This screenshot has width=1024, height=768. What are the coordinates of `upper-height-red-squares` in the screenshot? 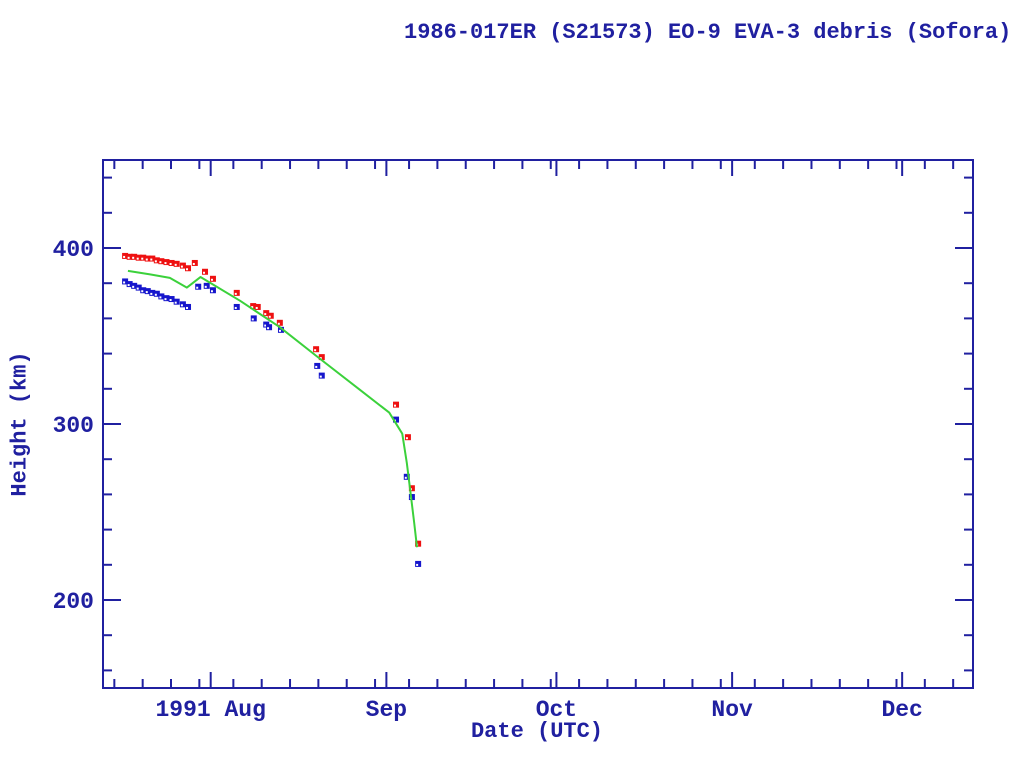 It's located at (272, 399).